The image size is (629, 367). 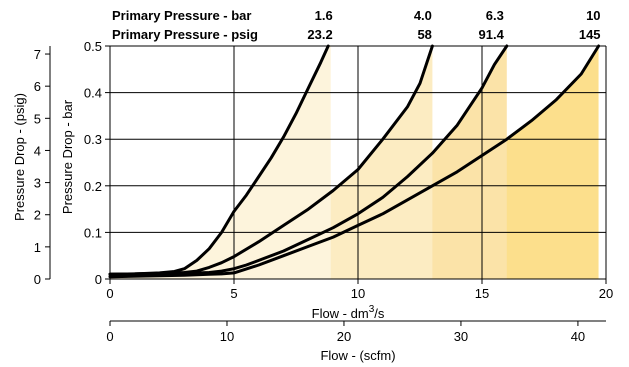 I want to click on x2-tick-label-30: 30, so click(x=461, y=336).